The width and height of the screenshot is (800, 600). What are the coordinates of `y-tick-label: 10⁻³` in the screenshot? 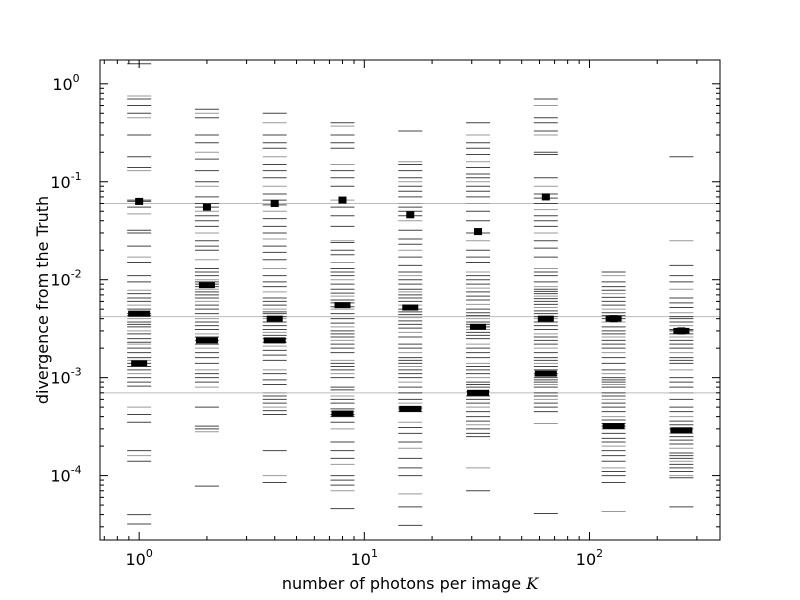 It's located at (65, 377).